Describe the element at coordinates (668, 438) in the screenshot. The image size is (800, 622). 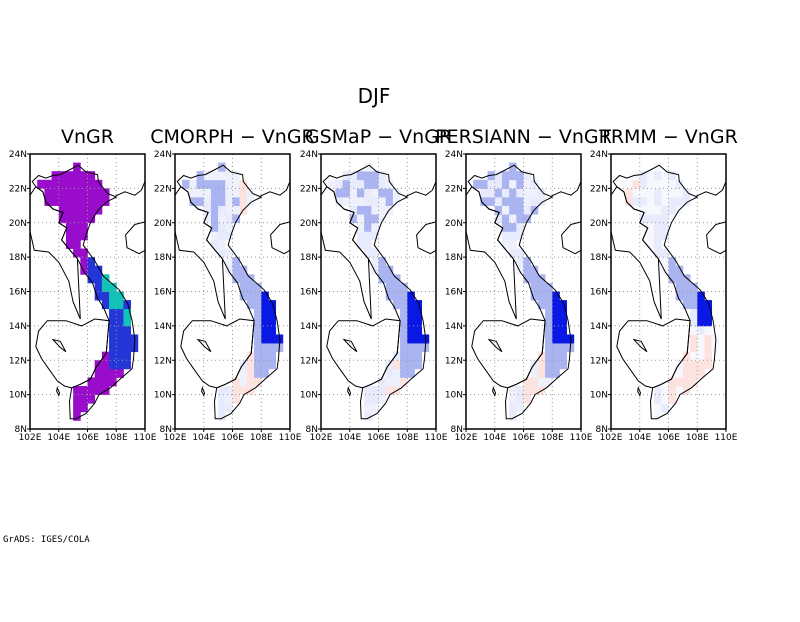
I see `x-tick-label: 106E` at that location.